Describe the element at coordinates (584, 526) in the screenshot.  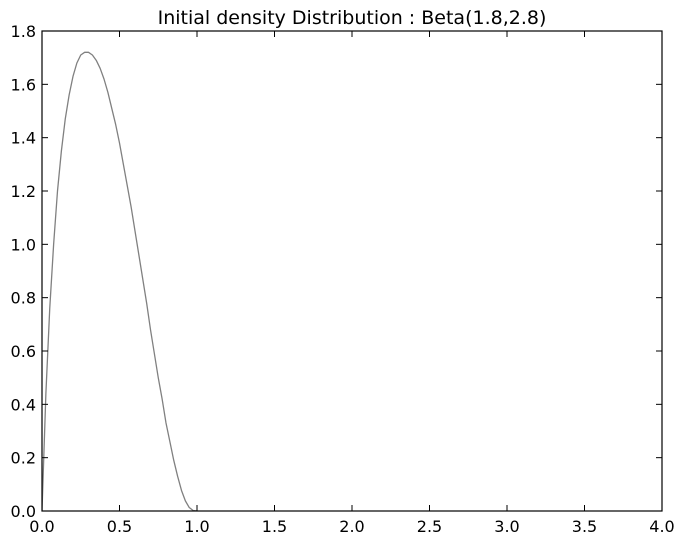
I see `x-tick-label: 3.5` at that location.